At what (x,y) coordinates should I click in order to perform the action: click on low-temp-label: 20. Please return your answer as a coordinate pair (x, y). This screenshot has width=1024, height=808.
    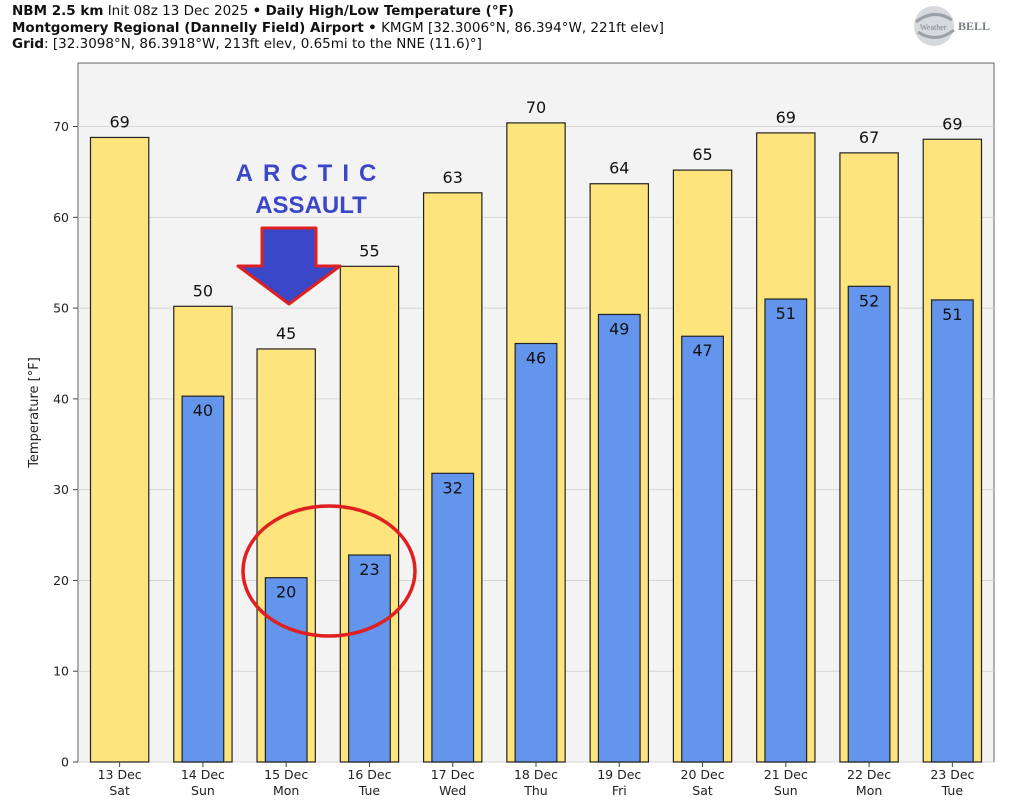
    Looking at the image, I should click on (286, 592).